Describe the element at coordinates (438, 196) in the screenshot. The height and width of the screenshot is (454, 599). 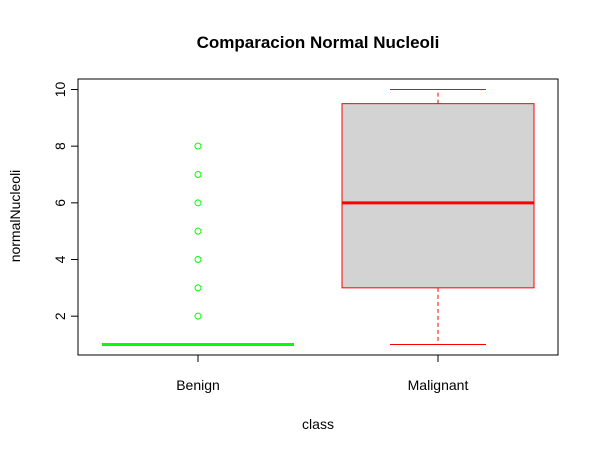
I see `box-malignant` at that location.